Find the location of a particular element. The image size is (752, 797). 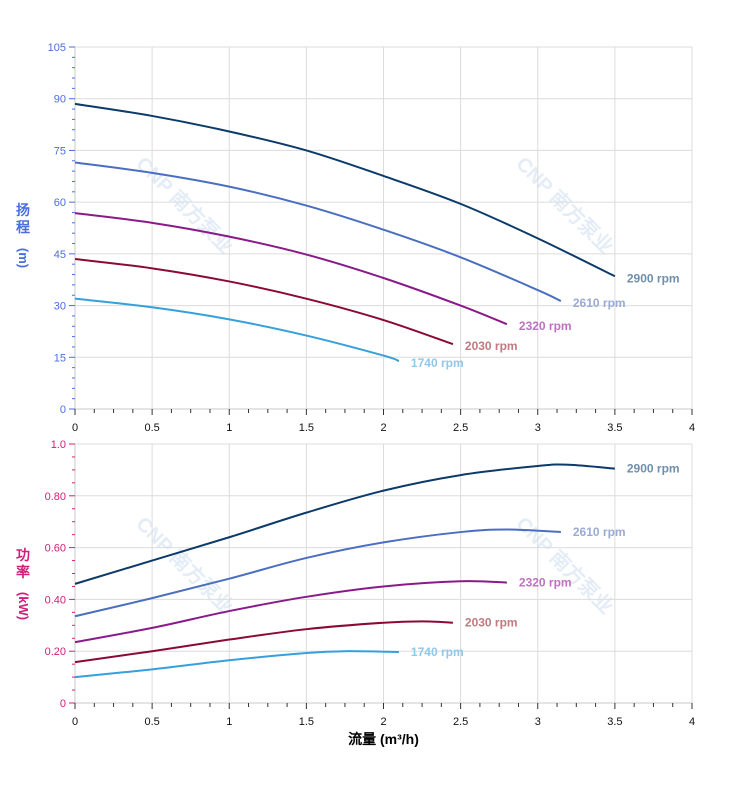

y-tick-label: 0.20 is located at coordinates (55, 652).